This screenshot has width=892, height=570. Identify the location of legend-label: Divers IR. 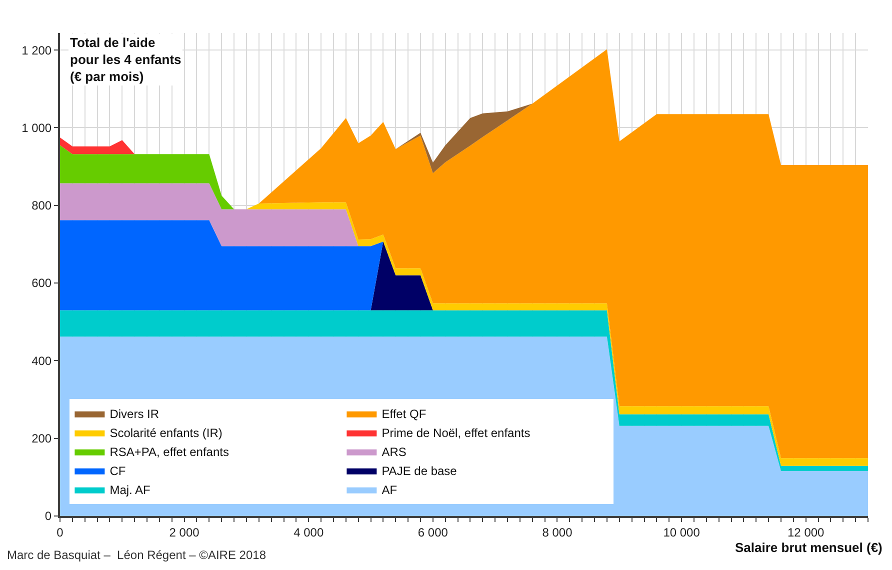
(135, 414).